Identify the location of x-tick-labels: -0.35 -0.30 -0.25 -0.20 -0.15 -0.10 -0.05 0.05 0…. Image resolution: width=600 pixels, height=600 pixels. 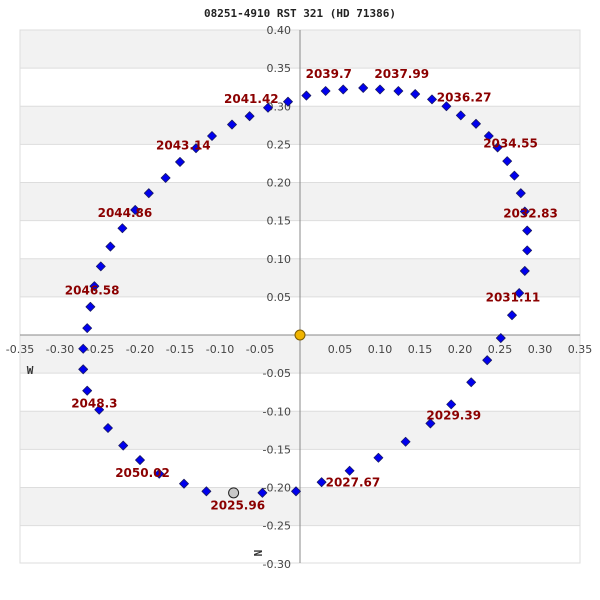
(299, 349).